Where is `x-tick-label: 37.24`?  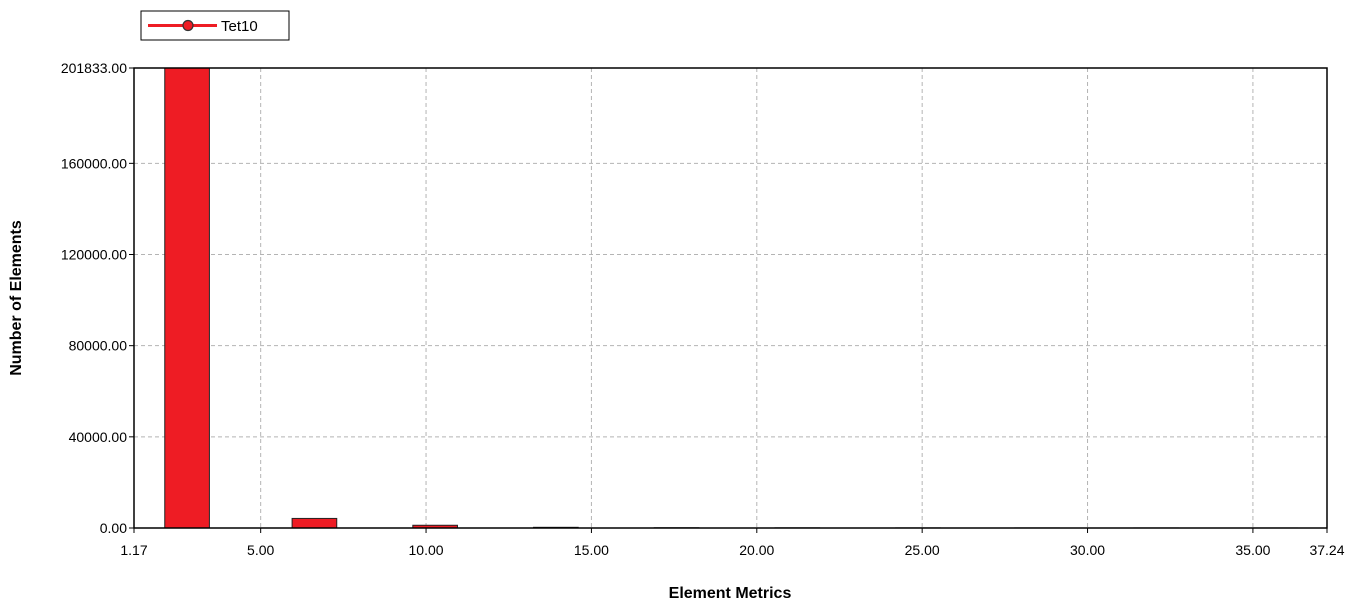 x-tick-label: 37.24 is located at coordinates (1326, 550).